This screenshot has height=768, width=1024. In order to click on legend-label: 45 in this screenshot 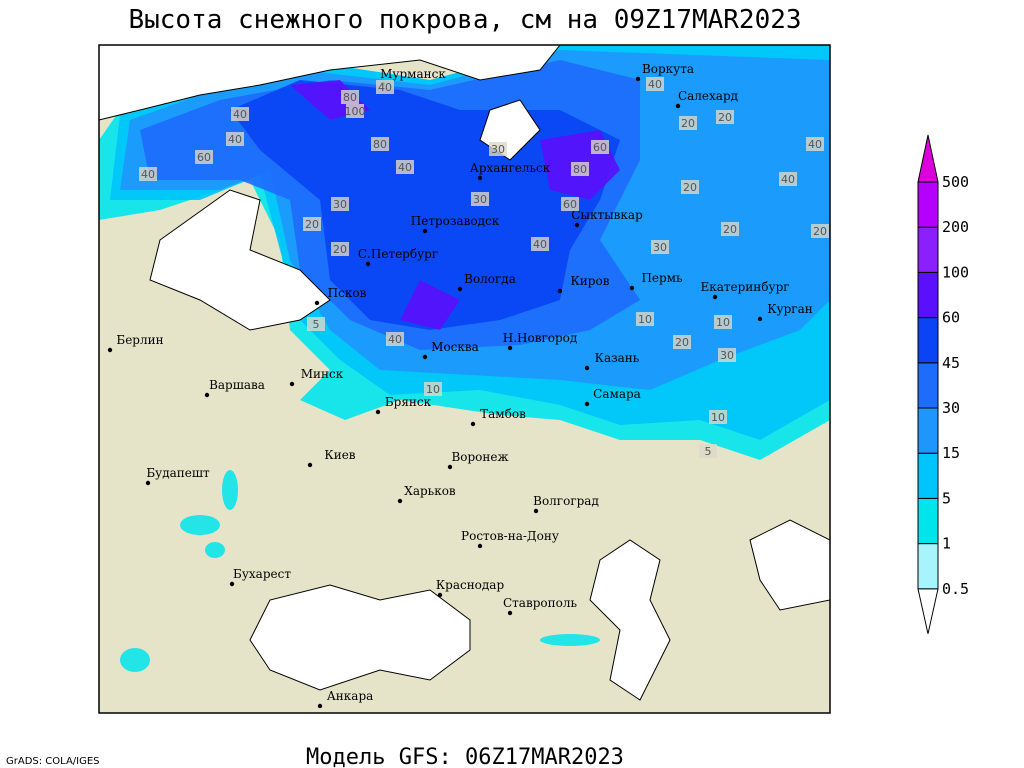, I will do `click(951, 363)`.